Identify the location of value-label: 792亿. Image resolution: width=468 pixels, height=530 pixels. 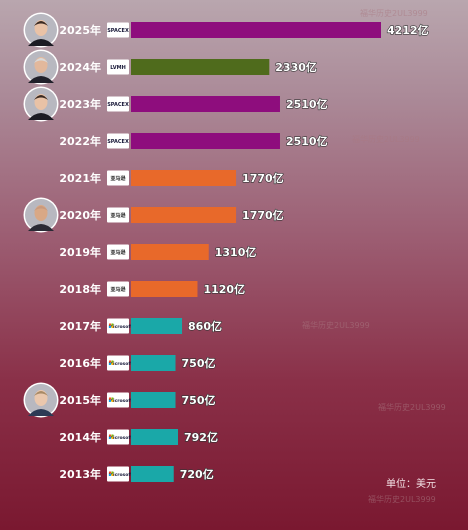
(201, 437).